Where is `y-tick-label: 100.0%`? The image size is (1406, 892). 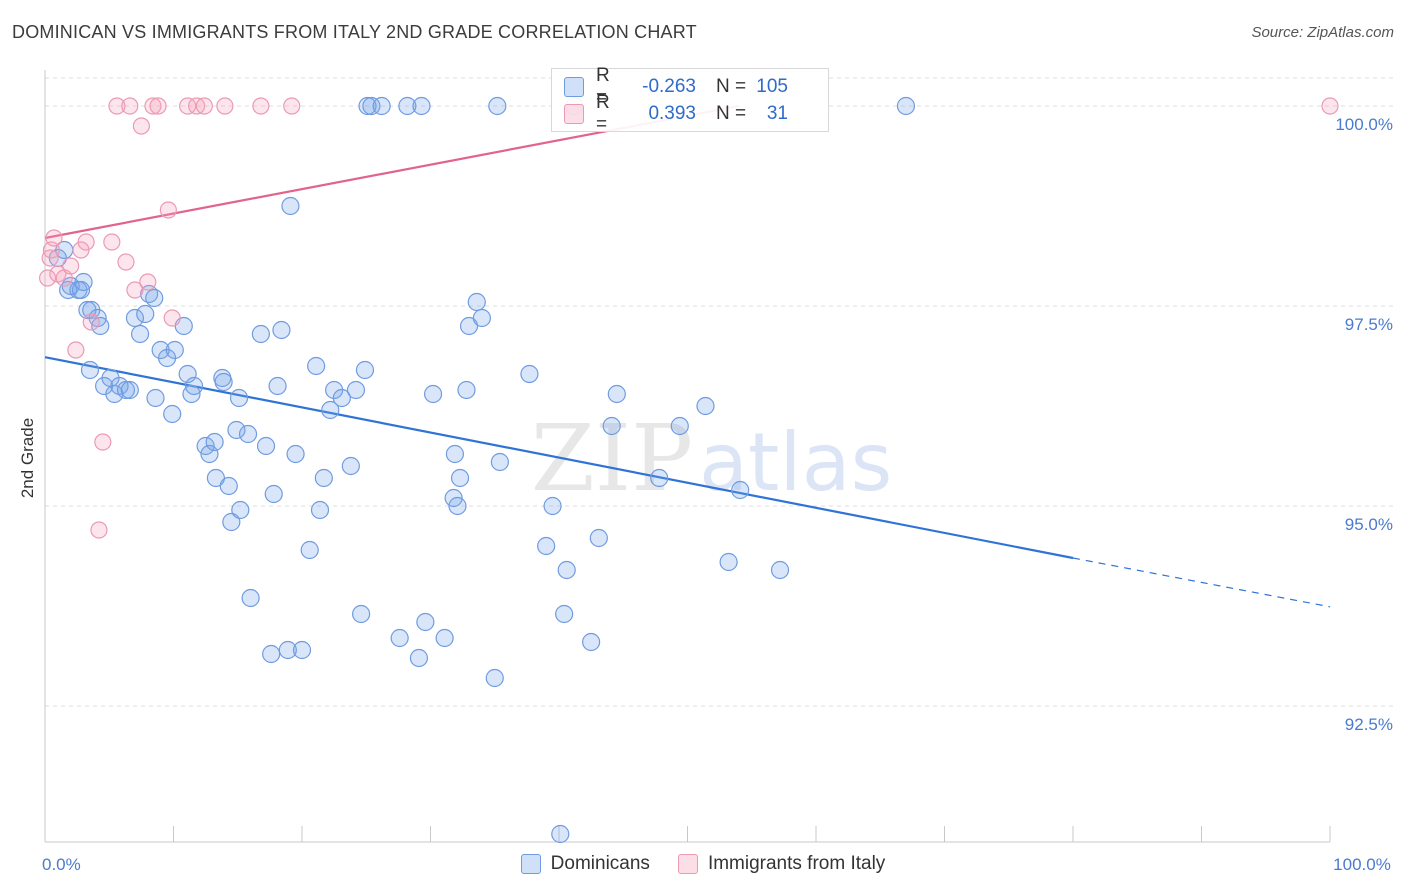
y-tick-label: 100.0% is located at coordinates (1364, 124).